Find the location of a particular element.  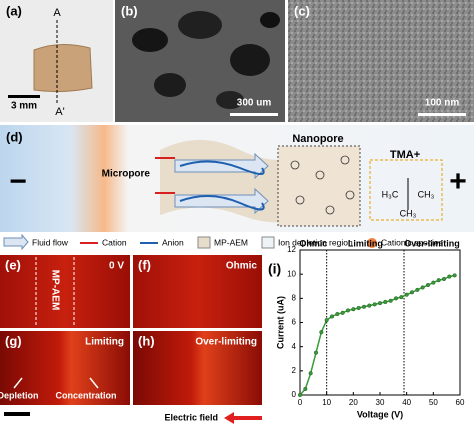

electrode-sign: + is located at coordinates (458, 181).